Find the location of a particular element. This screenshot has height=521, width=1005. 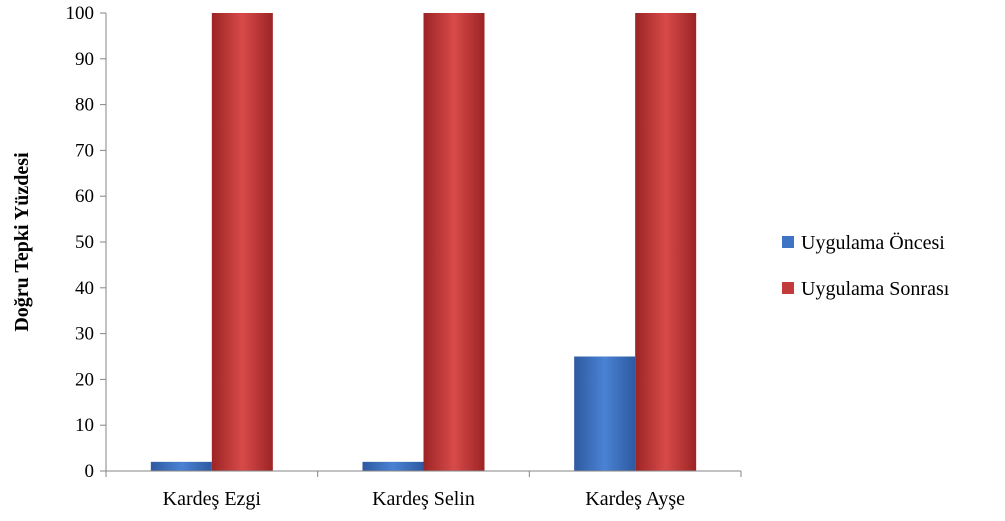

x-category-label: Kardeş Ezgi is located at coordinates (212, 499).